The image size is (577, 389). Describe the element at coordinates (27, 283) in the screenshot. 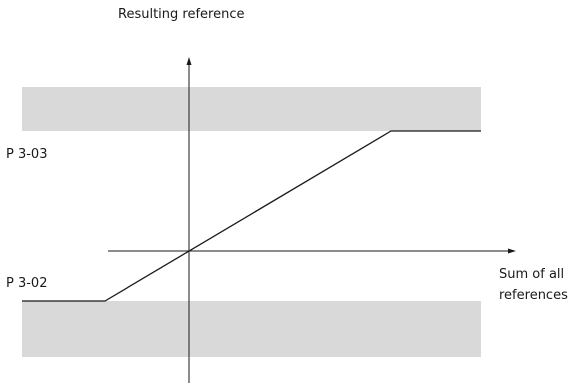

I see `min-reference-label: P 3-02` at that location.